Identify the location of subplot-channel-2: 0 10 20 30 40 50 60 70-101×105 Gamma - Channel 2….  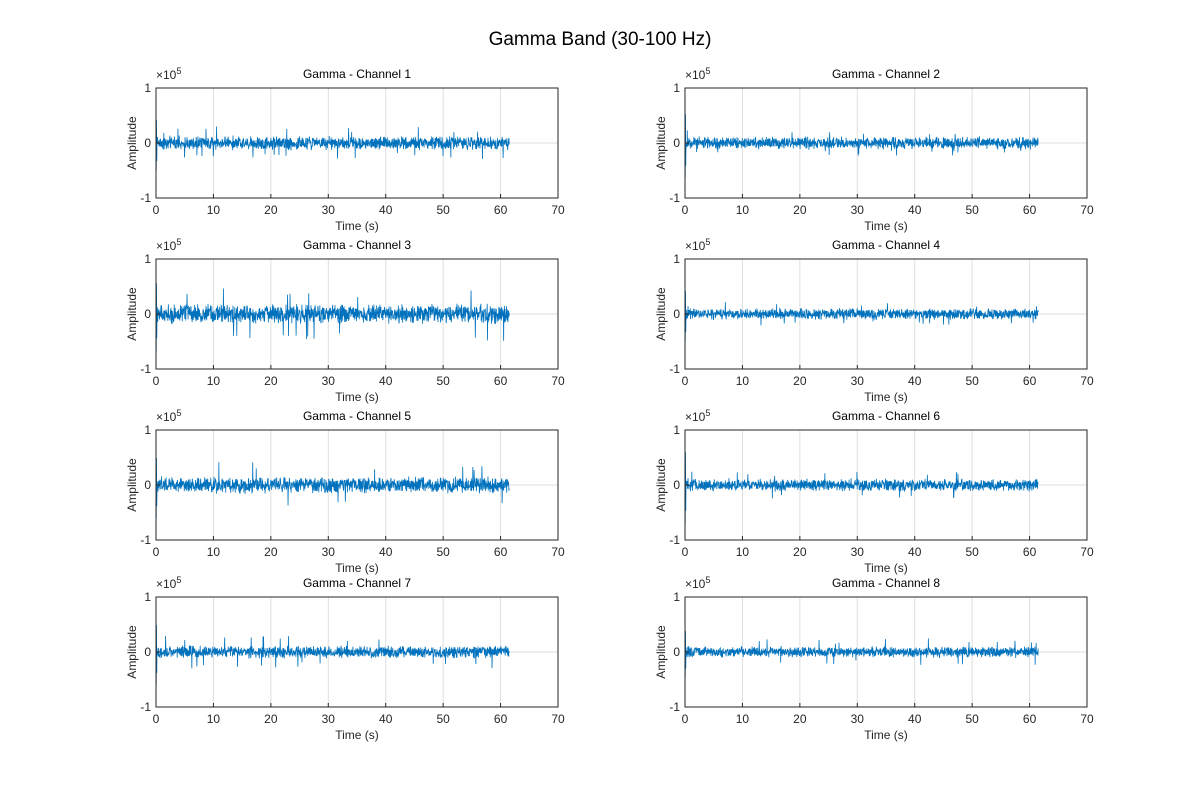
(874, 149).